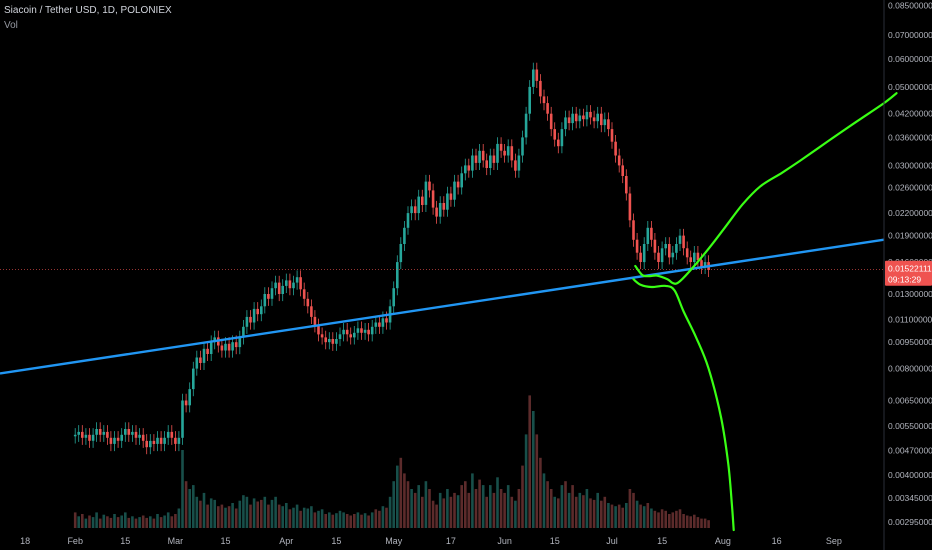  I want to click on price-tick-label: 0.05000000, so click(910, 87).